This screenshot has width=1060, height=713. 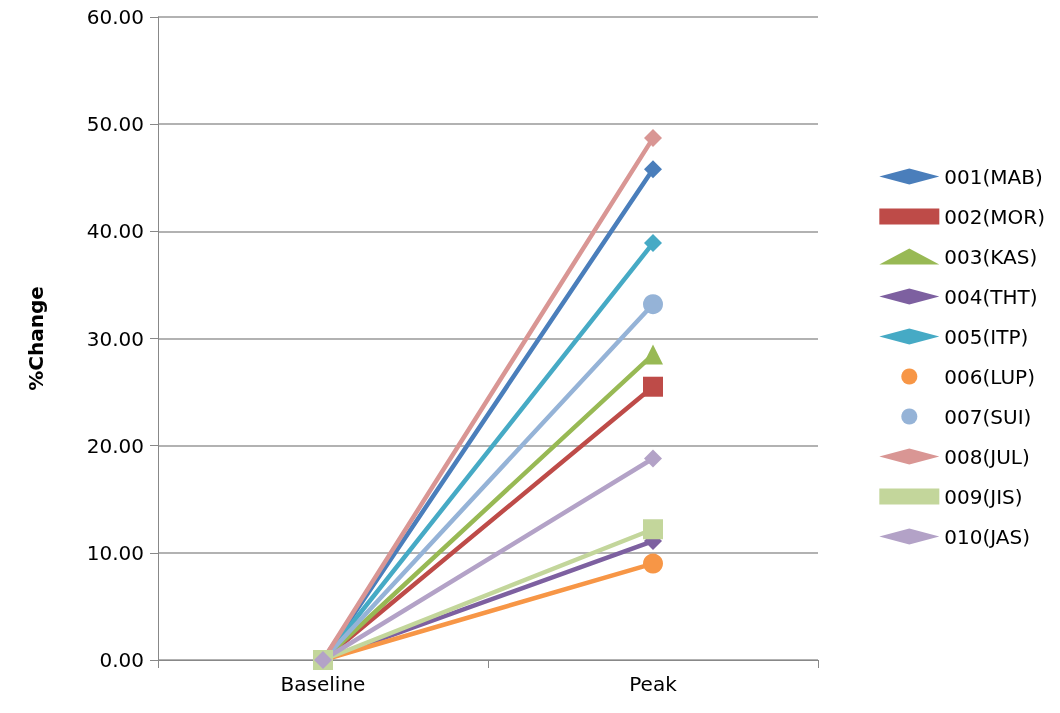 What do you see at coordinates (121, 660) in the screenshot?
I see `y-tick-label: 0.00` at bounding box center [121, 660].